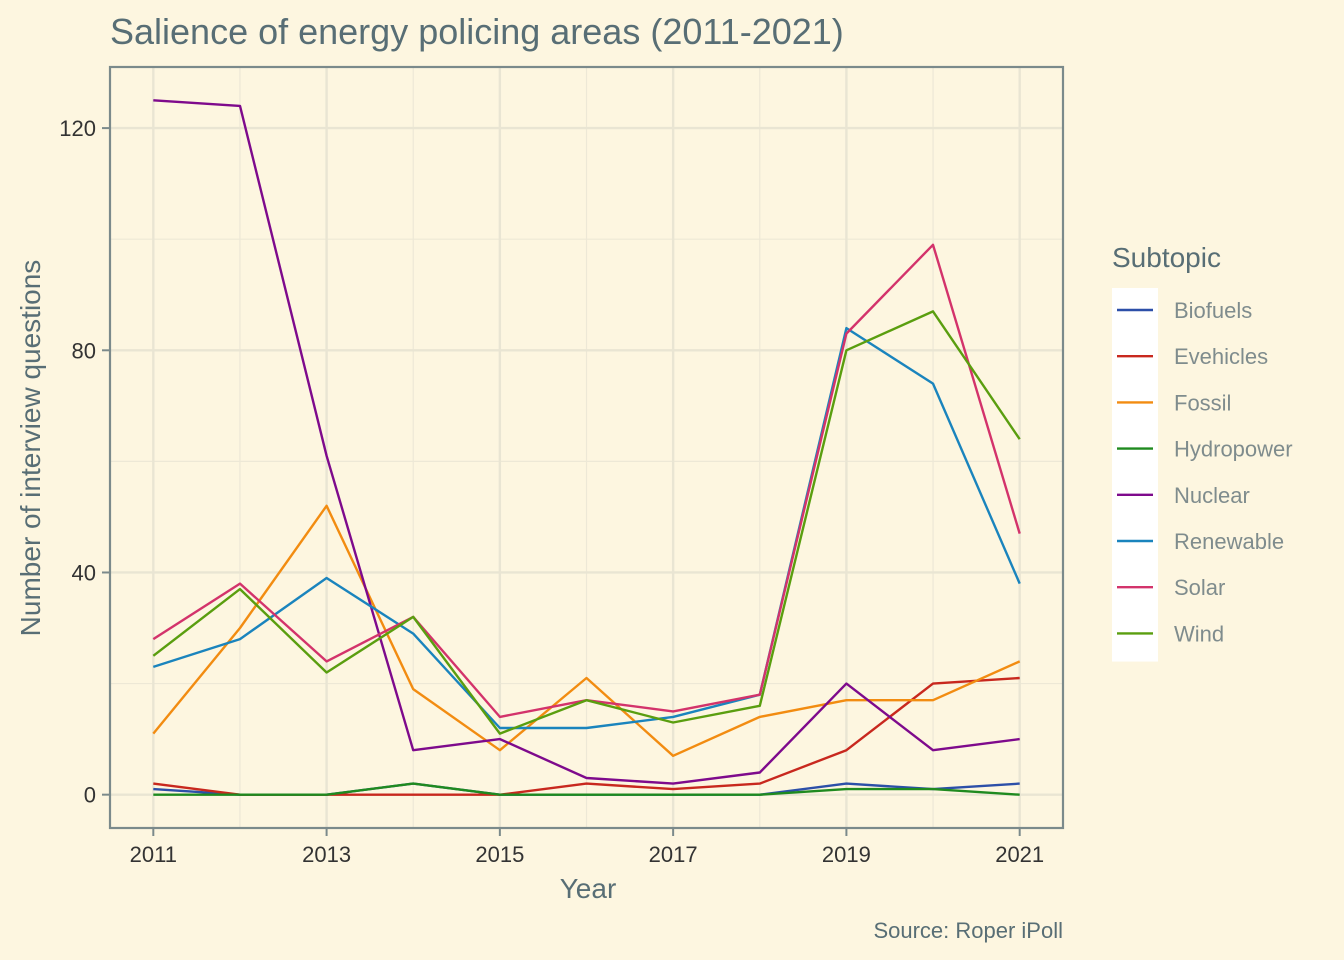 The image size is (1344, 960). Describe the element at coordinates (84, 572) in the screenshot. I see `y-tick-label: 40` at that location.